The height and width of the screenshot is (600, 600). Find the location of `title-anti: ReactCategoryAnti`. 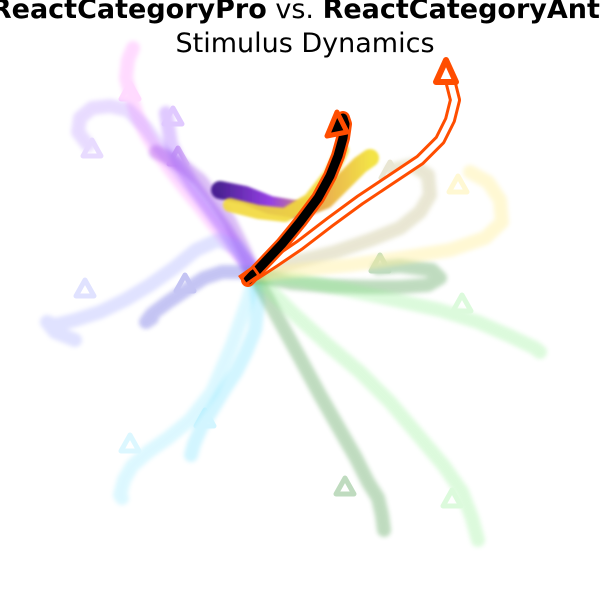

title-anti: ReactCategoryAnti is located at coordinates (461, 12).